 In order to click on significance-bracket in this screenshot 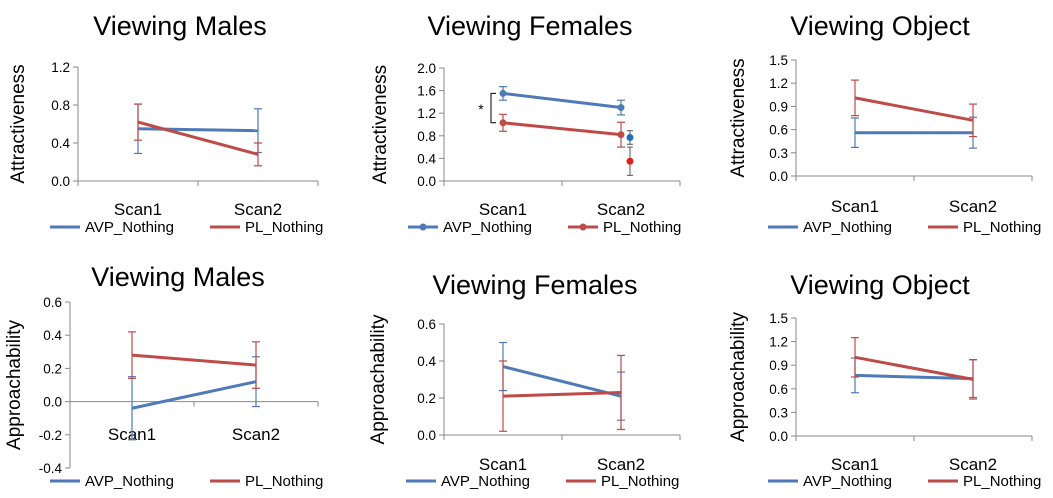, I will do `click(493, 108)`.